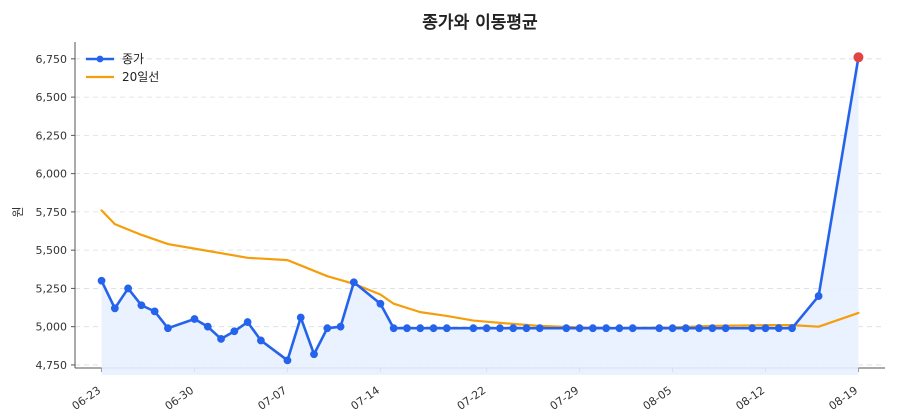 This screenshot has width=900, height=420. Describe the element at coordinates (565, 398) in the screenshot. I see `x-tick-label: 07-29` at that location.